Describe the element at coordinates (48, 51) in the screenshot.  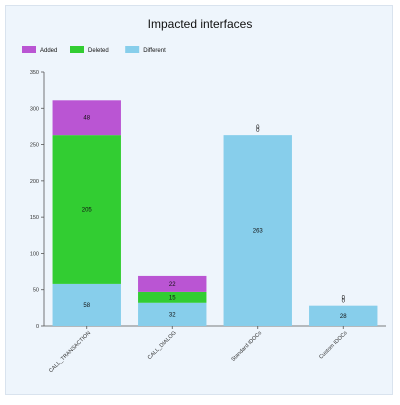
I see `legend-label-added: Added` at that location.